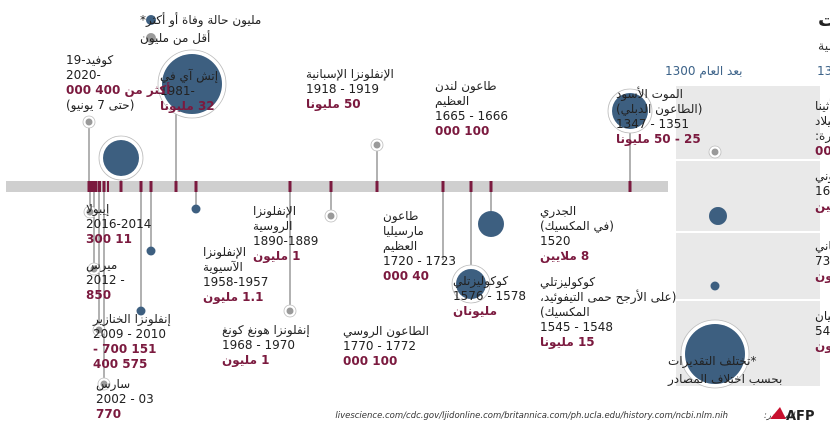 The height and width of the screenshot is (430, 830). I want to click on event-label-line: 2010 - 2009, so click(129, 334).